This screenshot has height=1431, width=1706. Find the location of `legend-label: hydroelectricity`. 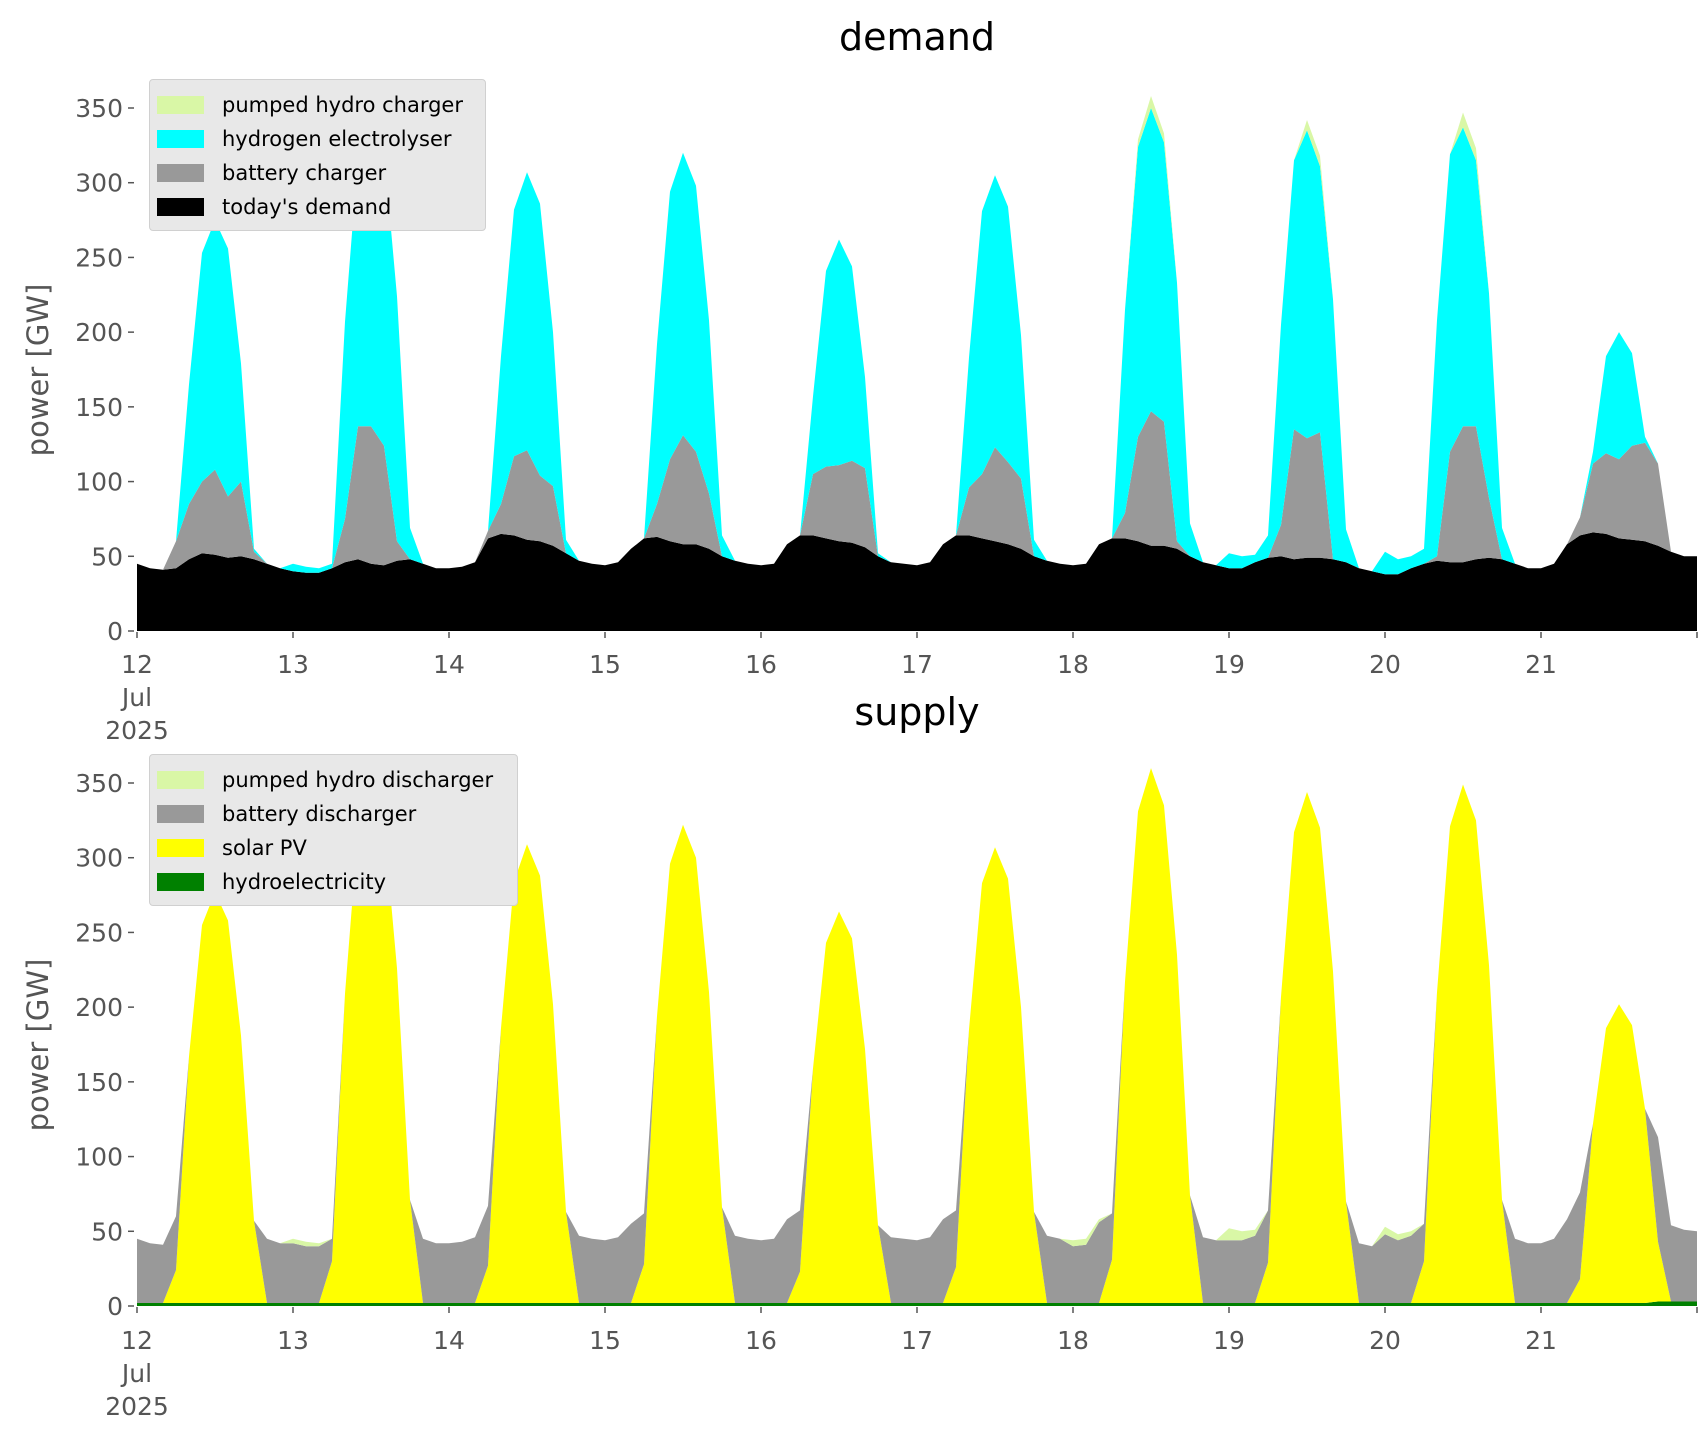

legend-label: hydroelectricity is located at coordinates (304, 882).